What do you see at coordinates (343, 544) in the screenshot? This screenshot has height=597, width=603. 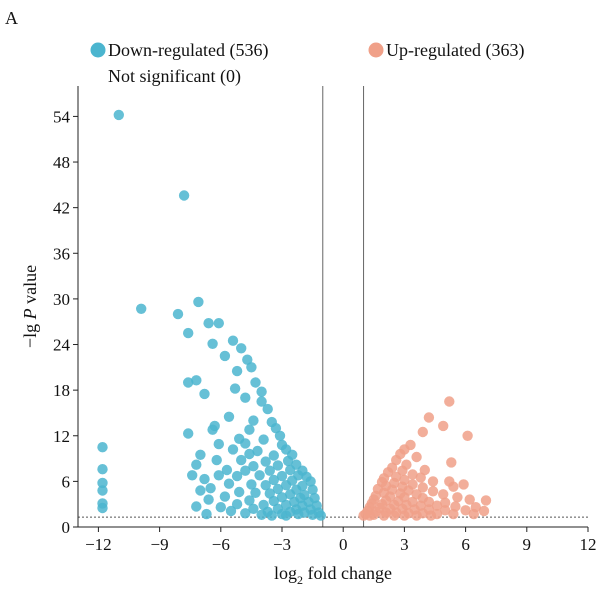 I see `x-tick-label: 0` at bounding box center [343, 544].